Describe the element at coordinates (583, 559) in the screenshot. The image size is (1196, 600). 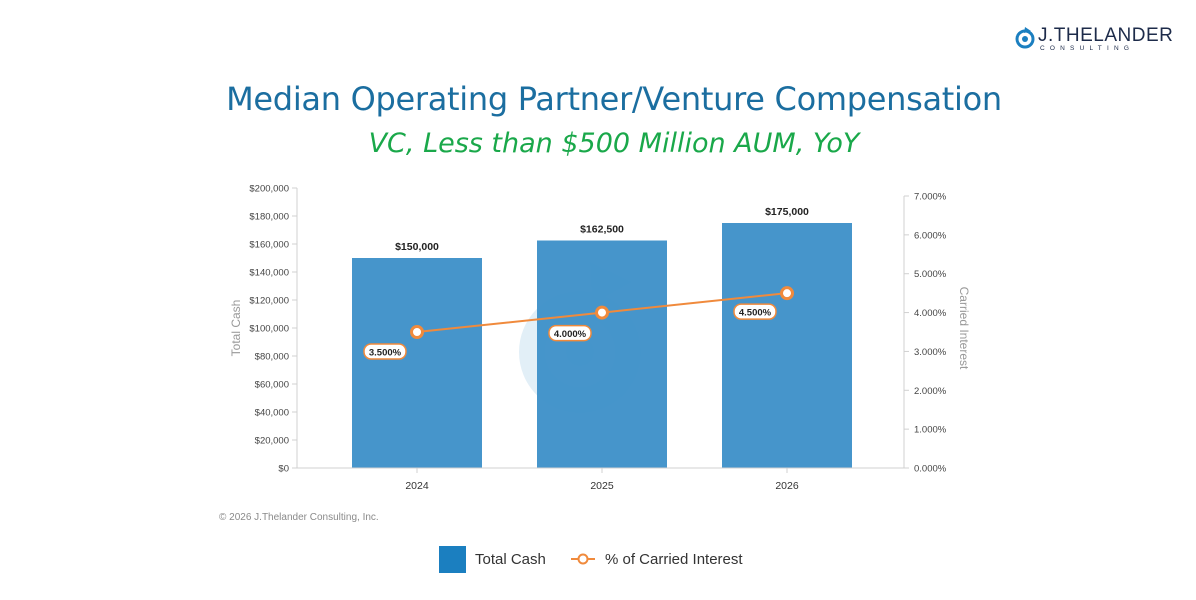
I see `legend-swatch-line` at that location.